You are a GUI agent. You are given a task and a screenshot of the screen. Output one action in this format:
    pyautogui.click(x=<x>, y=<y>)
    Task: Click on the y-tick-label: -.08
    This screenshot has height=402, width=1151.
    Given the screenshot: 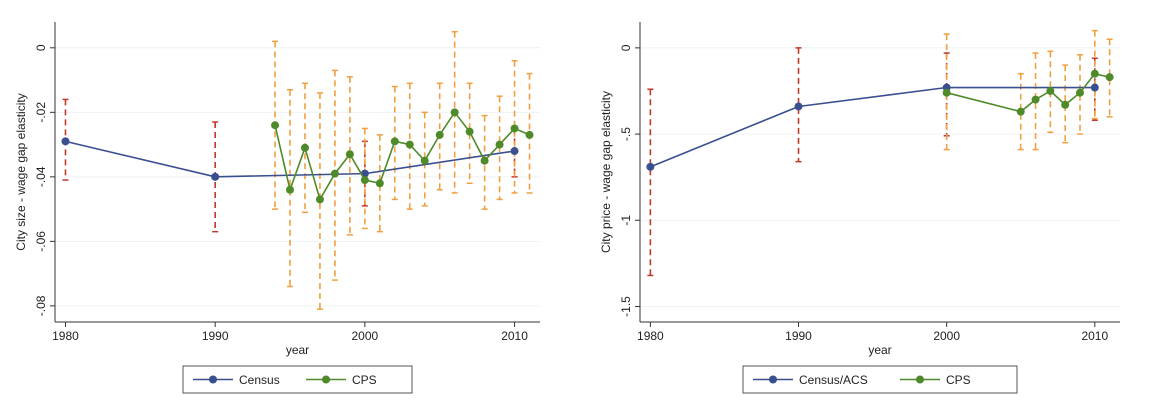 What is the action you would take?
    pyautogui.click(x=41, y=305)
    